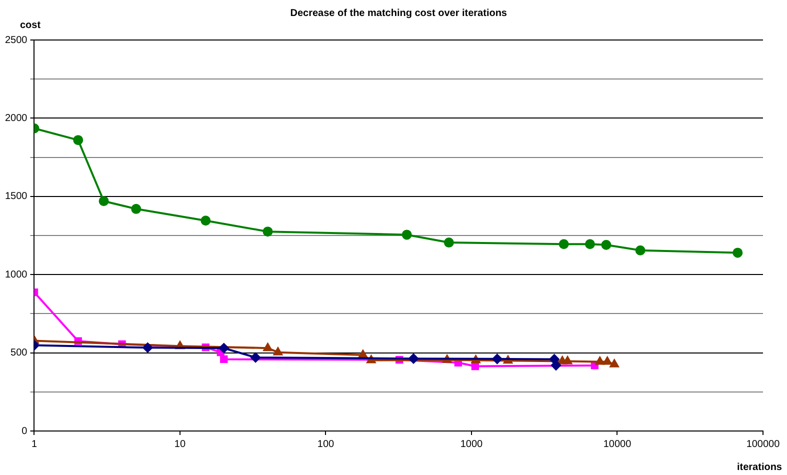 The width and height of the screenshot is (787, 475). Describe the element at coordinates (399, 13) in the screenshot. I see `chart-title: Decrease of the matching cost over iterations` at that location.